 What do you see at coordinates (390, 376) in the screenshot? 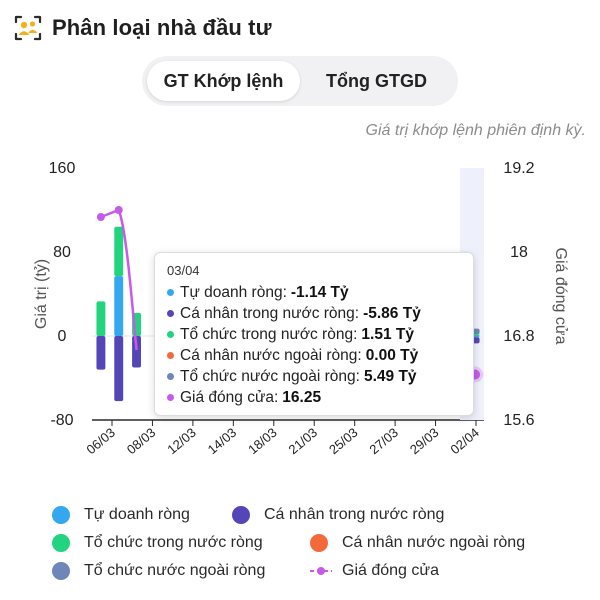
I see `tooltip-value: 5.49 Tỷ` at bounding box center [390, 376].